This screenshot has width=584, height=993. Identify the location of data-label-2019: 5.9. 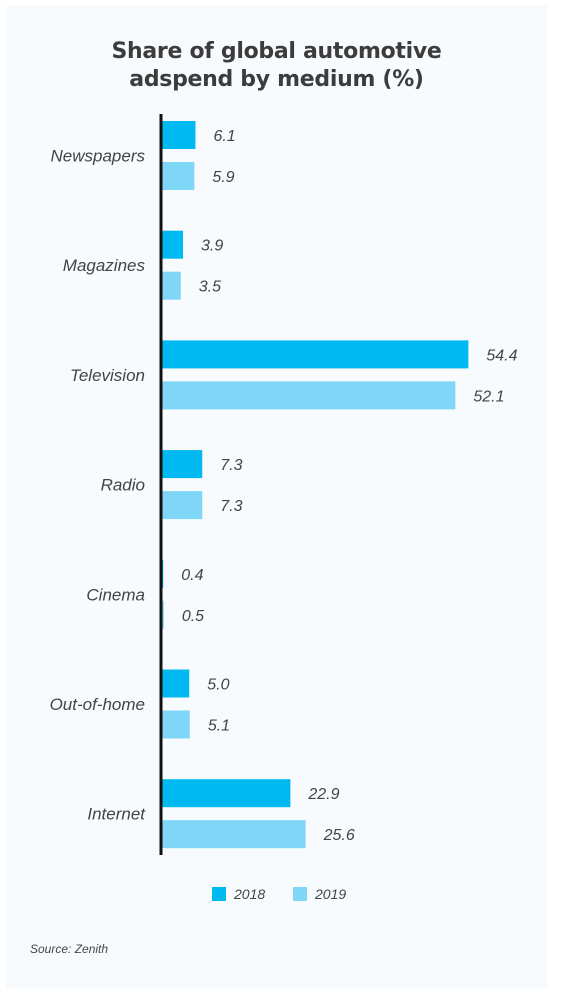
(223, 177).